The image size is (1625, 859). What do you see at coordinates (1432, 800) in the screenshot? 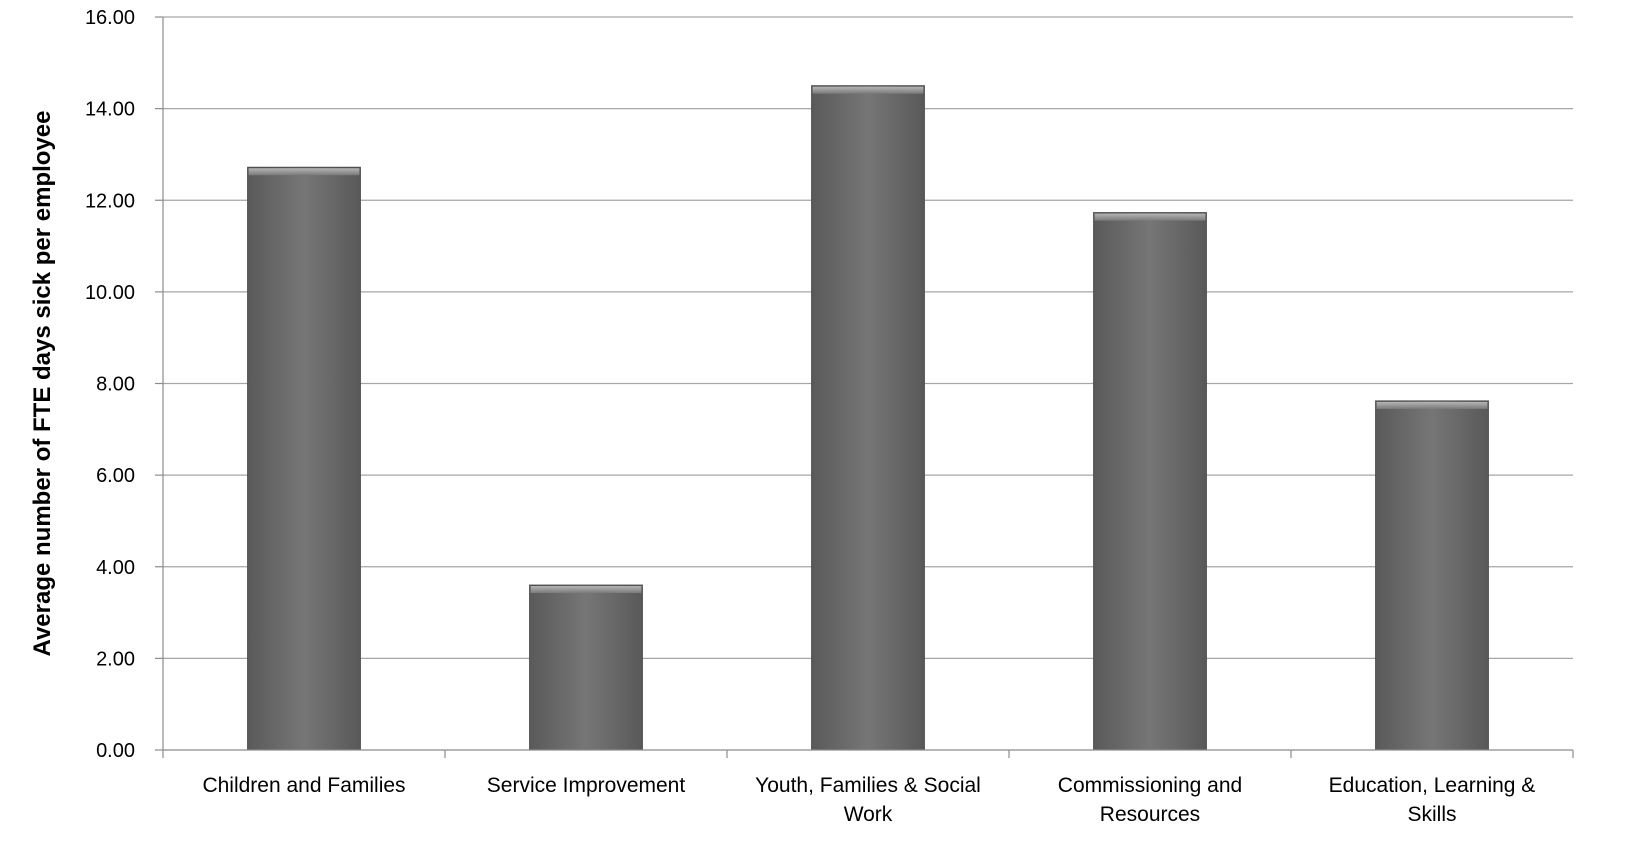
I see `x-category-label: Education, Learning & Skills` at bounding box center [1432, 800].